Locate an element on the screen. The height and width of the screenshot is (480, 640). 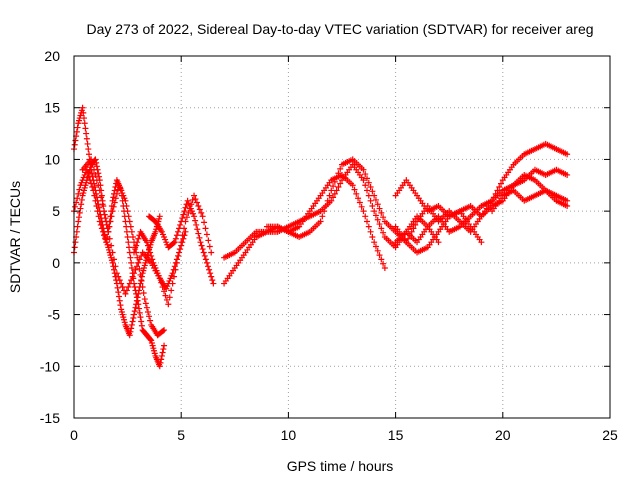
series-track-j is located at coordinates (481, 180).